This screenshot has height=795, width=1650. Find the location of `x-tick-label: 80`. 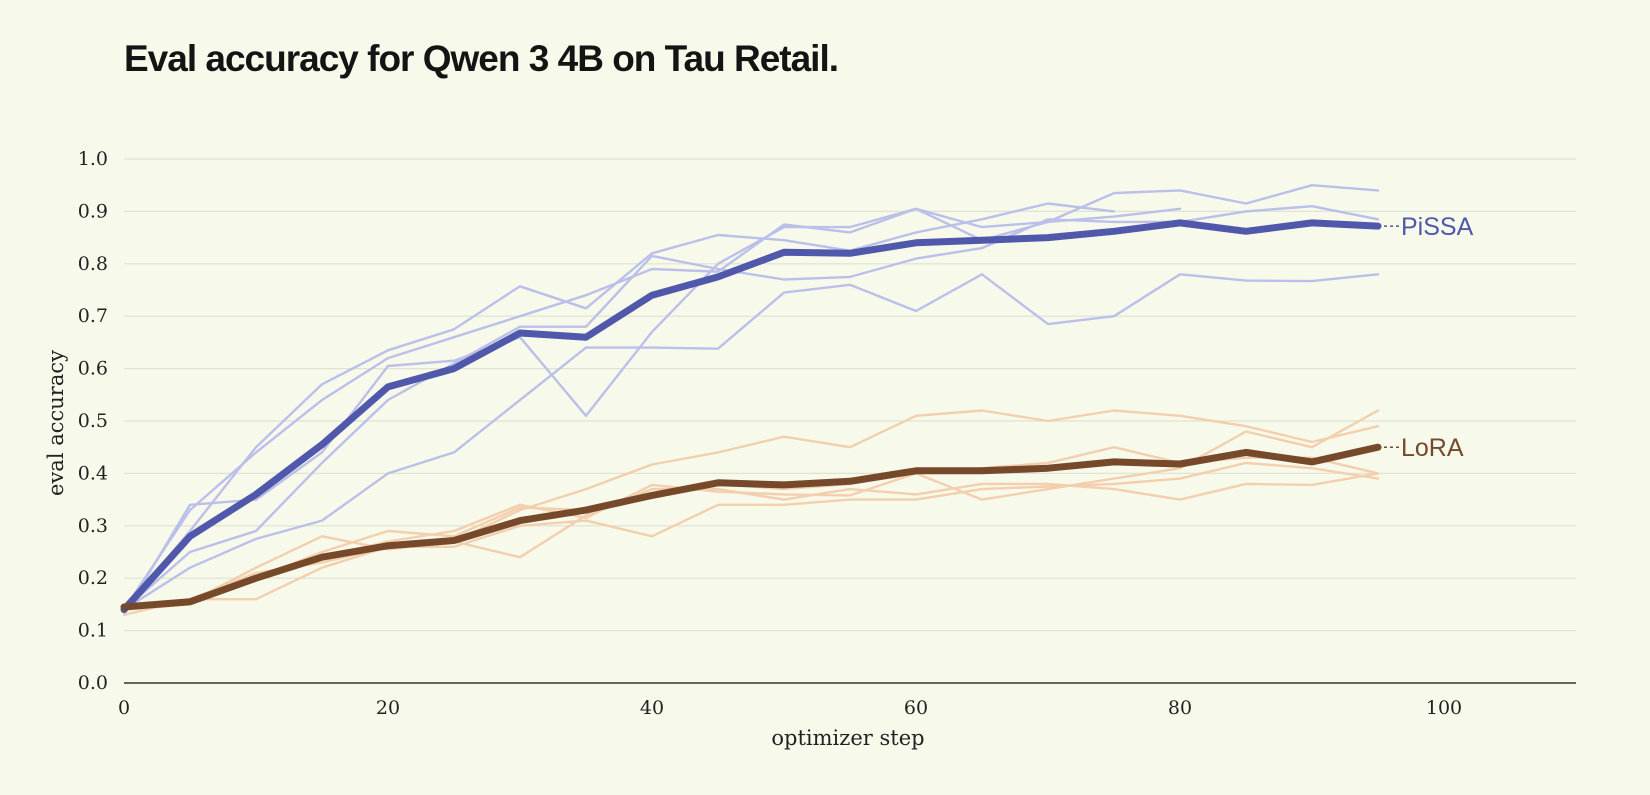

x-tick-label: 80 is located at coordinates (1180, 708).